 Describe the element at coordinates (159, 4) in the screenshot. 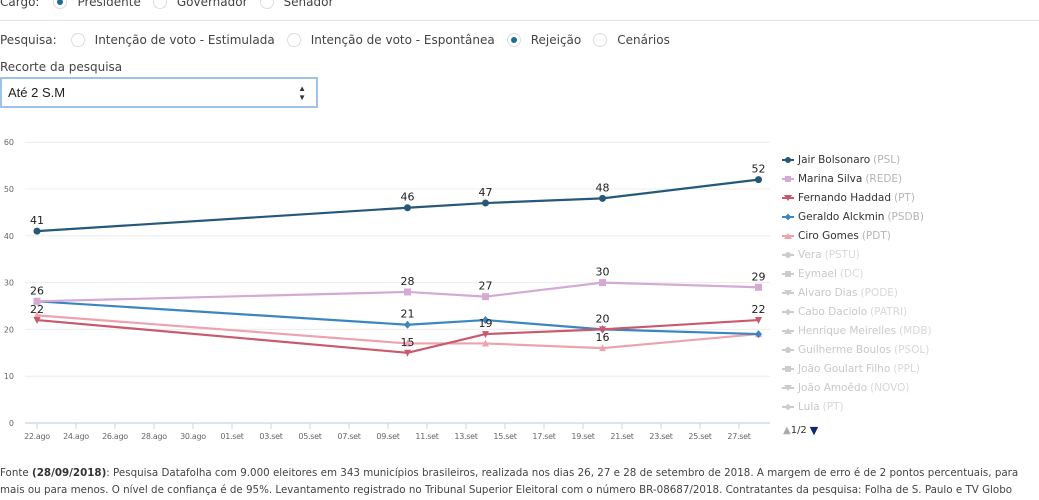

I see `radio-unchecked-icon` at that location.